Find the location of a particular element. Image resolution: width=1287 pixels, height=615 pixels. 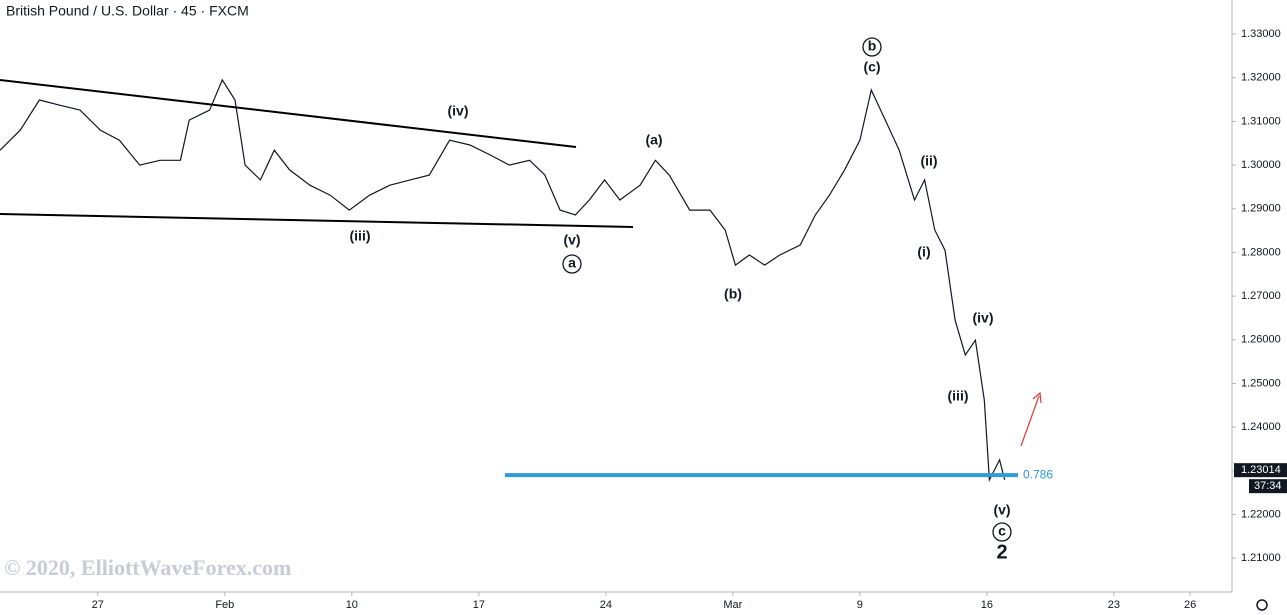

y-tick-label: 1.31000 is located at coordinates (1261, 121).